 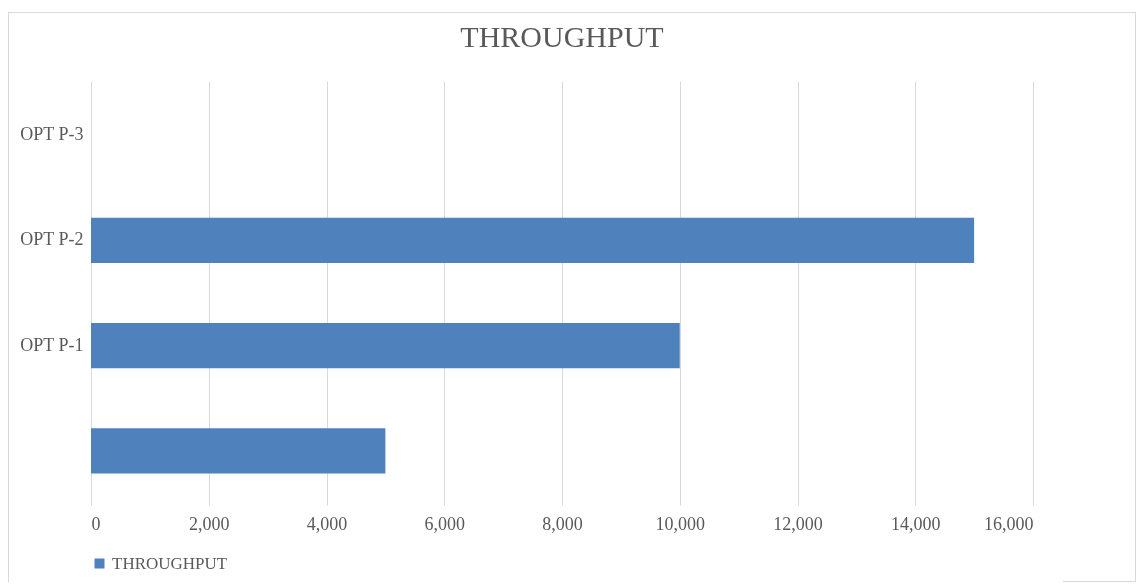 I want to click on legend-label: THROUGHPUT, so click(x=170, y=563).